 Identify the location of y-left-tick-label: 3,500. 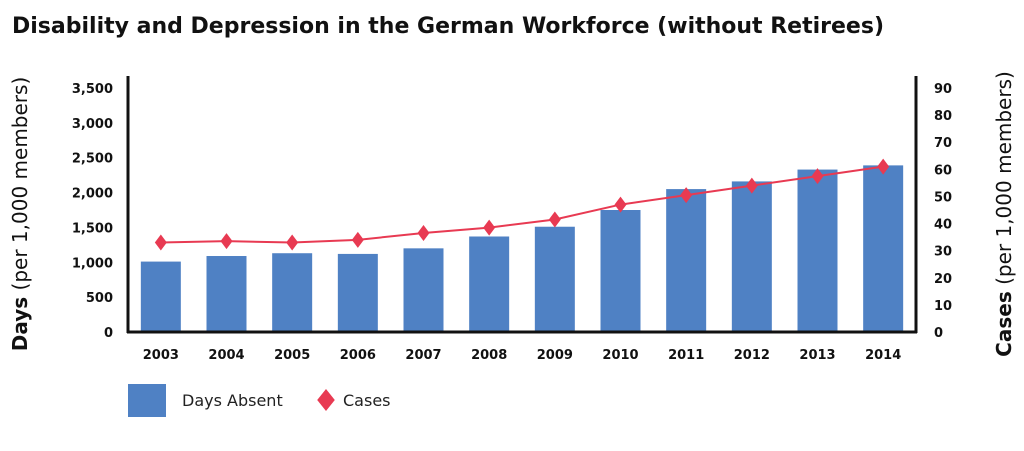
(92, 89).